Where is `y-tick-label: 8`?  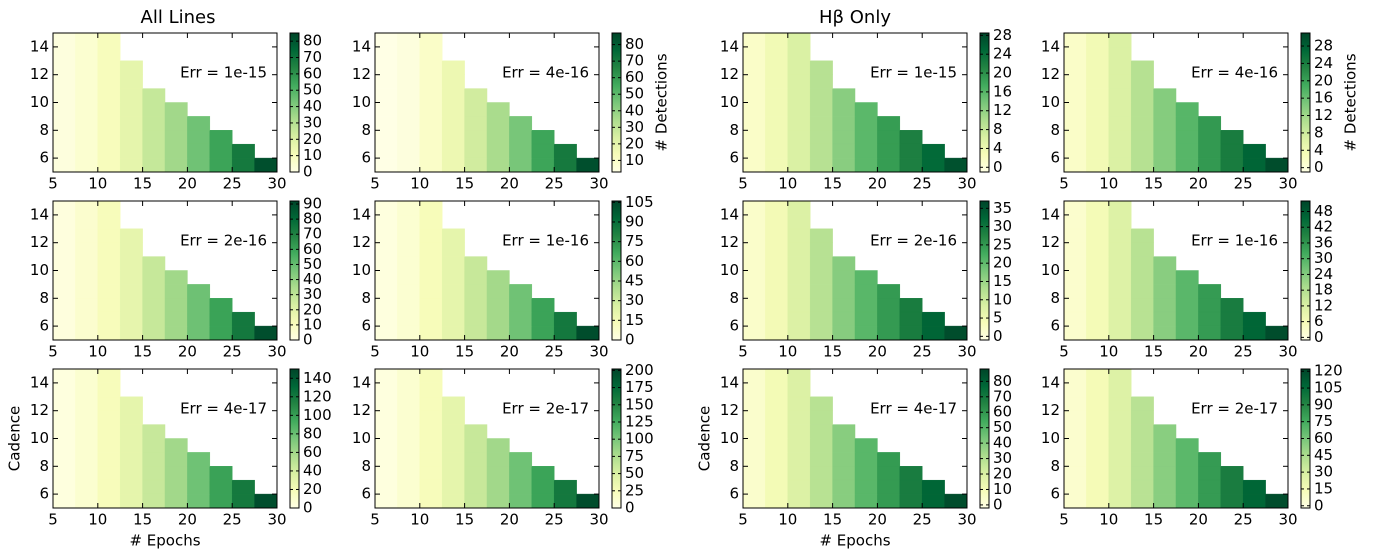 y-tick-label: 8 is located at coordinates (734, 466).